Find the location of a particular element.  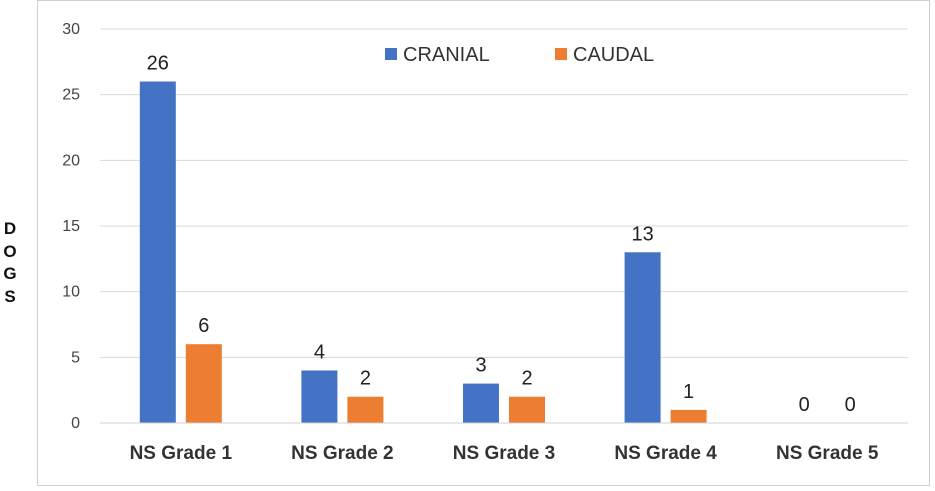

x-tick-label: NS Grade 2 is located at coordinates (342, 453).